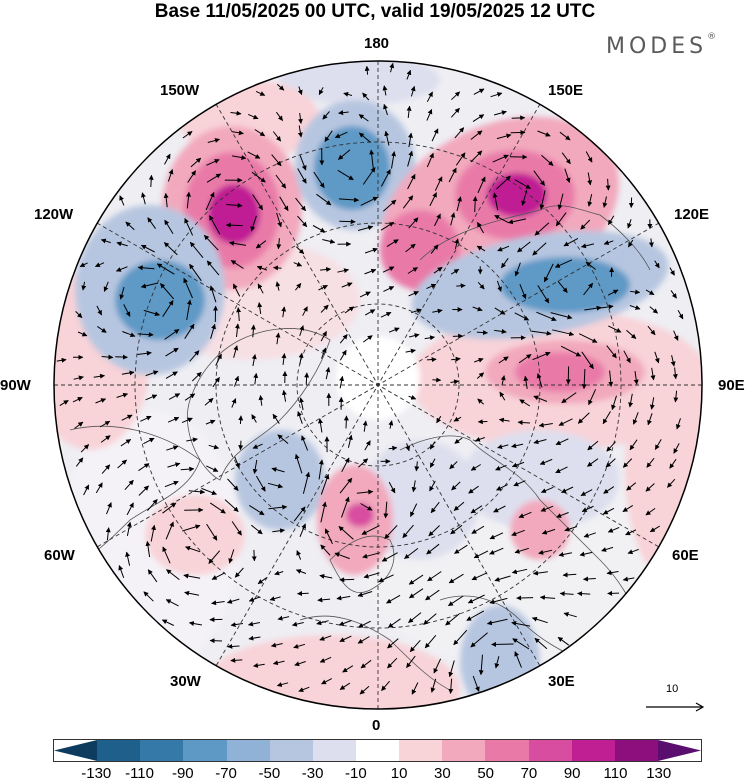 The image size is (750, 783). Describe the element at coordinates (685, 555) in the screenshot. I see `lon-label-60e: 60E` at that location.